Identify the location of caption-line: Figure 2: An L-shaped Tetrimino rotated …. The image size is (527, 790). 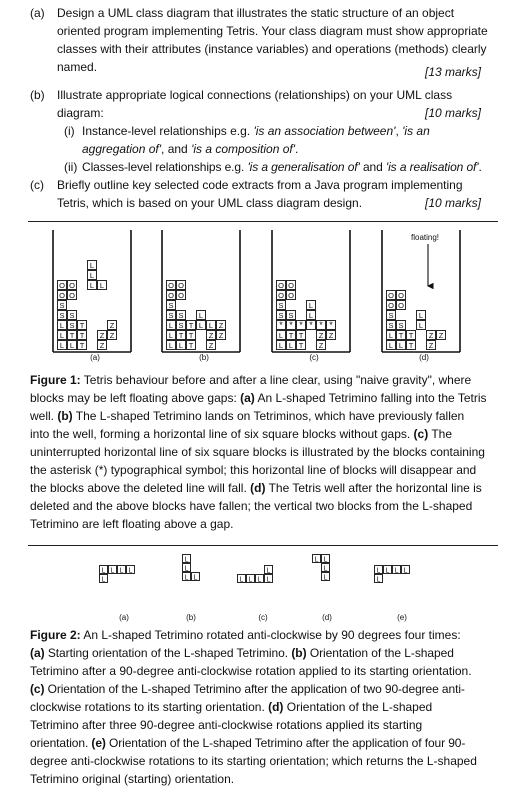
(245, 635).